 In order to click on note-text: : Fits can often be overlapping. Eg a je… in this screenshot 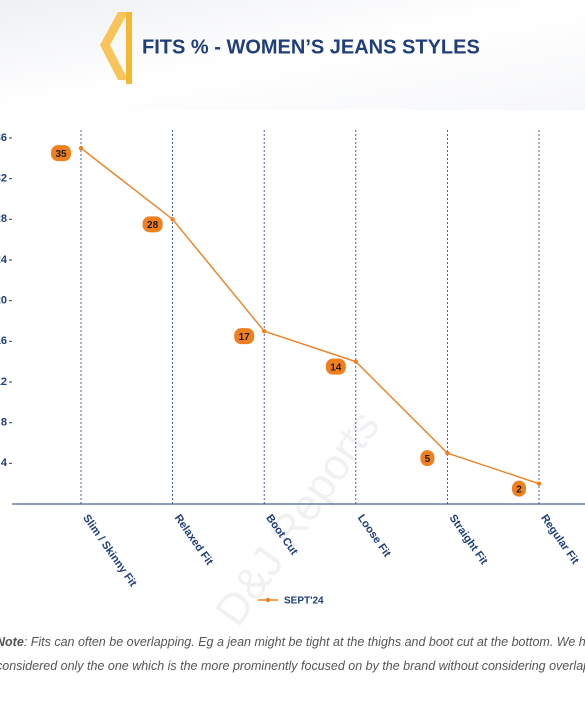, I will do `click(292, 654)`.